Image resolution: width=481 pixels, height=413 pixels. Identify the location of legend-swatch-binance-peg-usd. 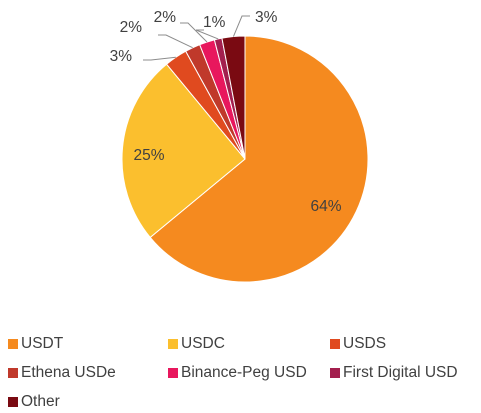
(173, 373).